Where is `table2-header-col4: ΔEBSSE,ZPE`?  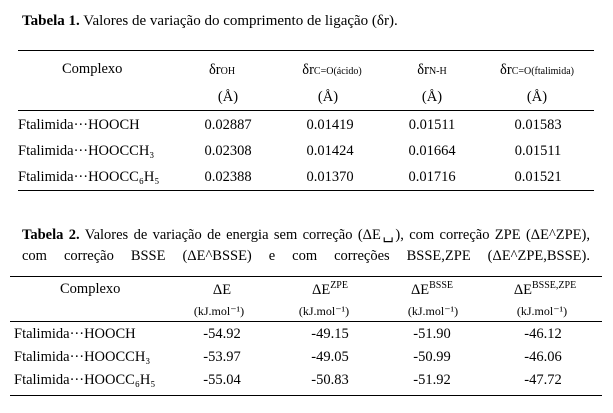 table2-header-col4: ΔEBSSE,ZPE is located at coordinates (545, 289).